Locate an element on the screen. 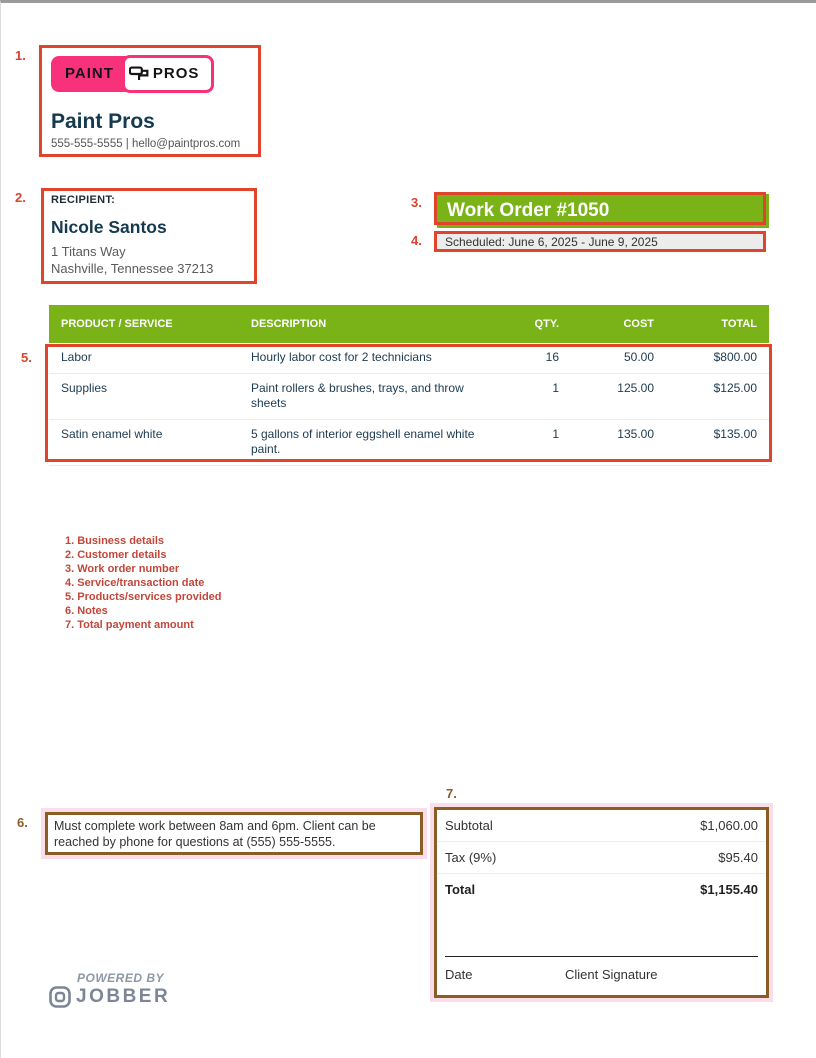  work-order-title-banner: Work Order #1050 is located at coordinates (603, 211).